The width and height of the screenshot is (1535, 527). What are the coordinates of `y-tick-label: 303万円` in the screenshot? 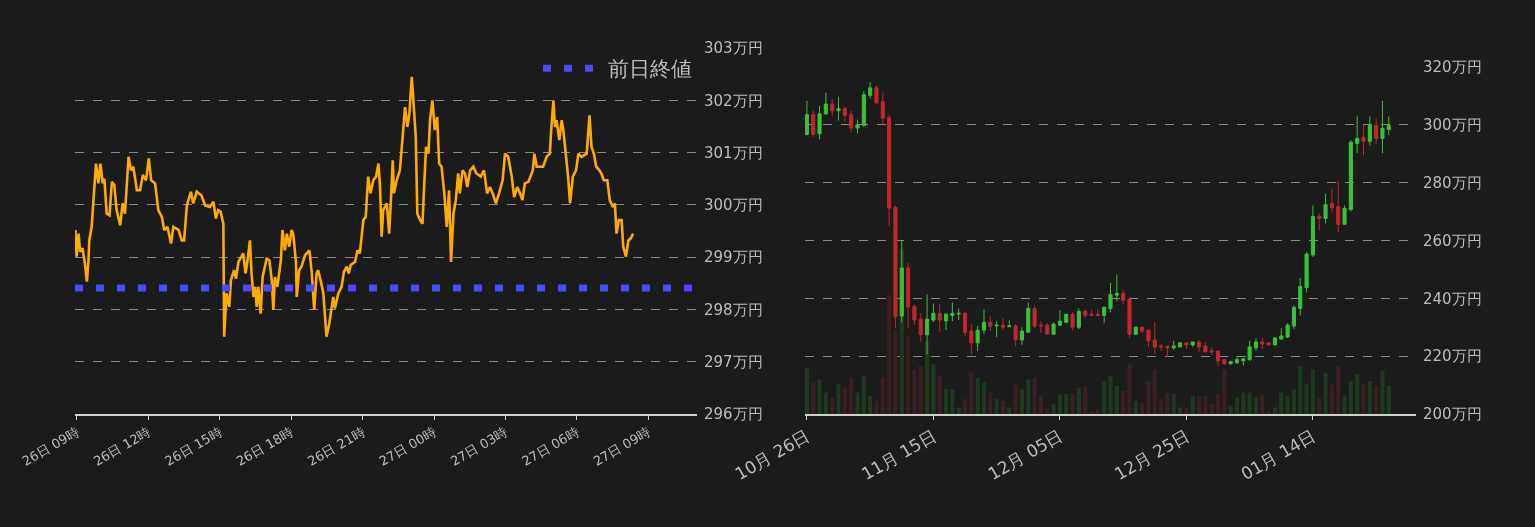 It's located at (733, 48).